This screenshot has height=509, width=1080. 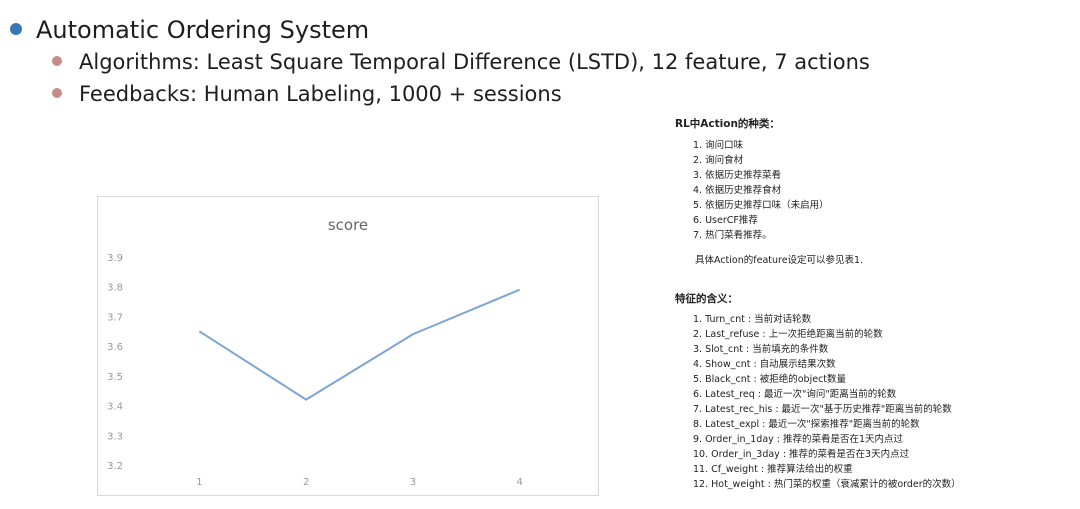 I want to click on list-item: 10. Order_in_3day : 推荐的菜肴是否在3天内点过, so click(x=801, y=454).